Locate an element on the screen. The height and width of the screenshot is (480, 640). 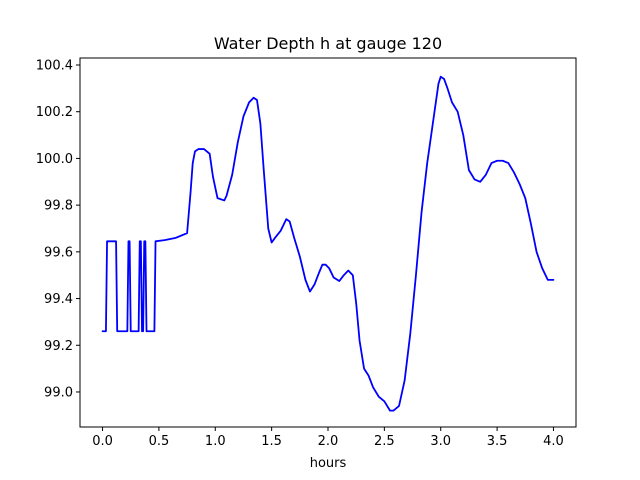
y-tick-label: 99.6 is located at coordinates (58, 252).